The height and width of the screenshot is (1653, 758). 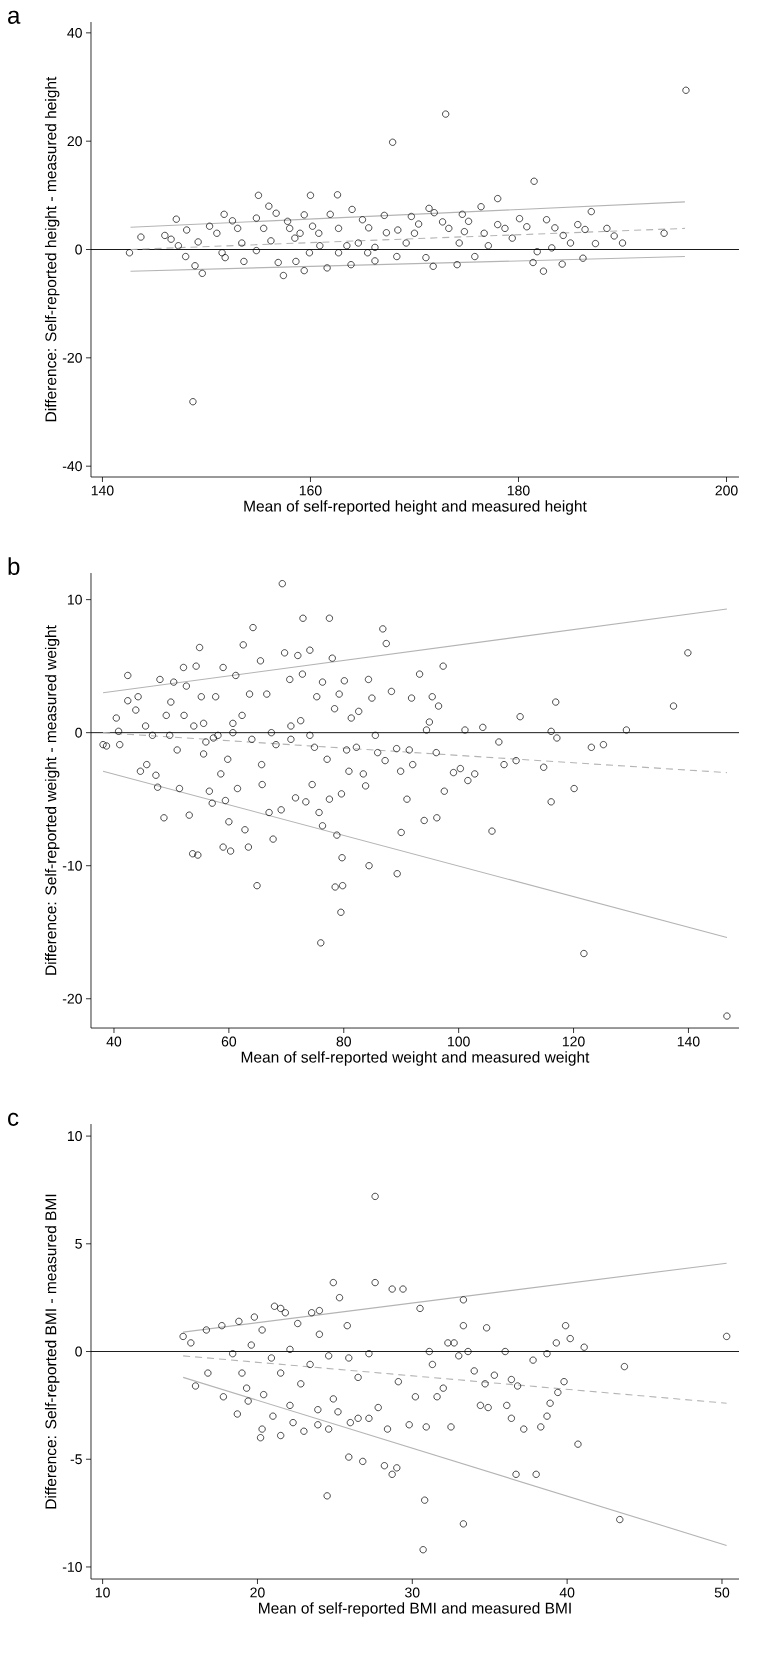 What do you see at coordinates (78, 1243) in the screenshot?
I see `y-tick-label: 5` at bounding box center [78, 1243].